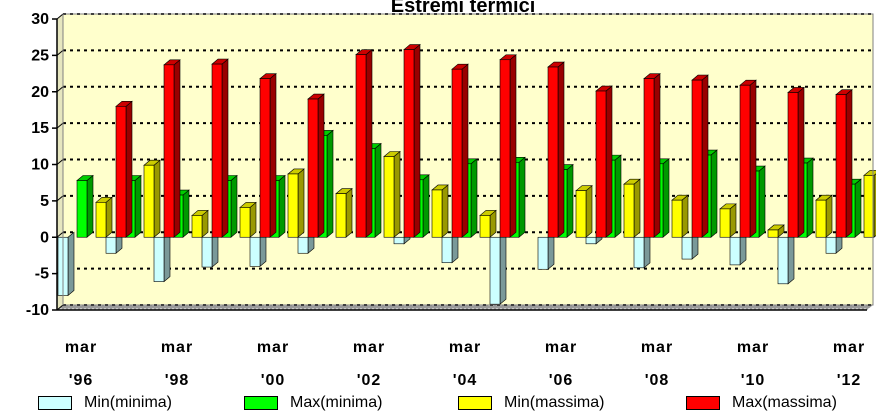 This screenshot has height=417, width=876. Describe the element at coordinates (784, 402) in the screenshot. I see `legend-label: Max(massima)` at that location.